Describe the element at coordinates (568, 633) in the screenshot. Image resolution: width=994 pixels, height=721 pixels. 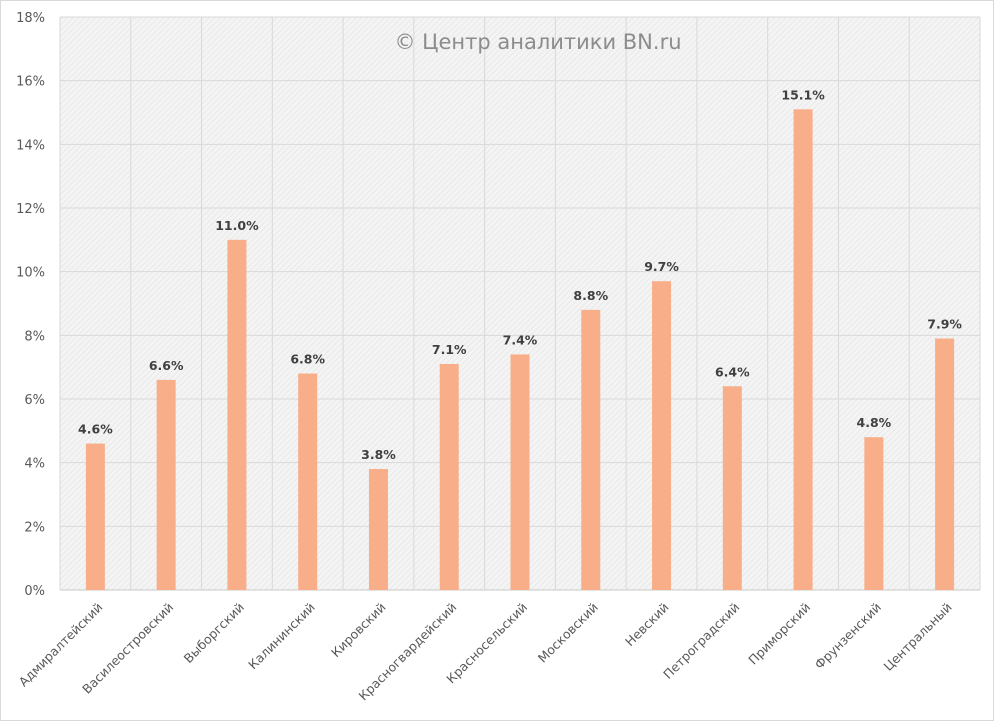
I see `x-tick-label: Московский` at that location.